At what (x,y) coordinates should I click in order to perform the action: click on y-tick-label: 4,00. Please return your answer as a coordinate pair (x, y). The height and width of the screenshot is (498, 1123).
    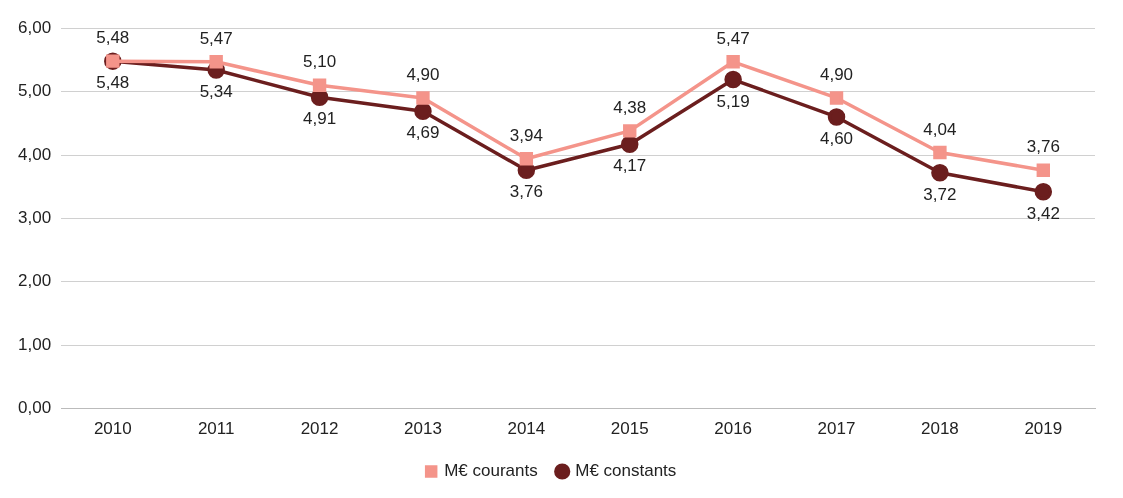
    Looking at the image, I should click on (34, 154).